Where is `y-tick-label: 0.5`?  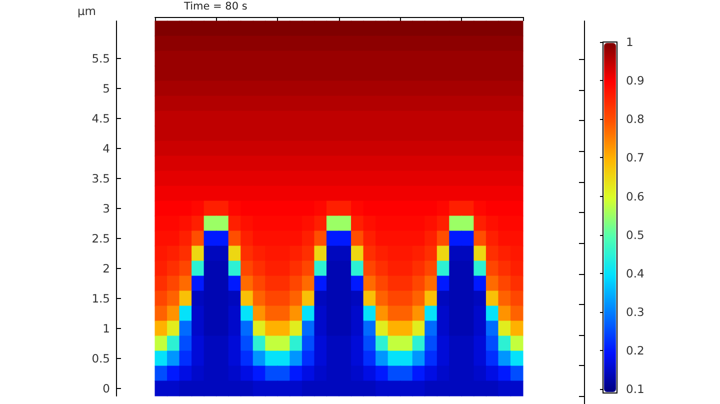
y-tick-label: 0.5 is located at coordinates (101, 359).